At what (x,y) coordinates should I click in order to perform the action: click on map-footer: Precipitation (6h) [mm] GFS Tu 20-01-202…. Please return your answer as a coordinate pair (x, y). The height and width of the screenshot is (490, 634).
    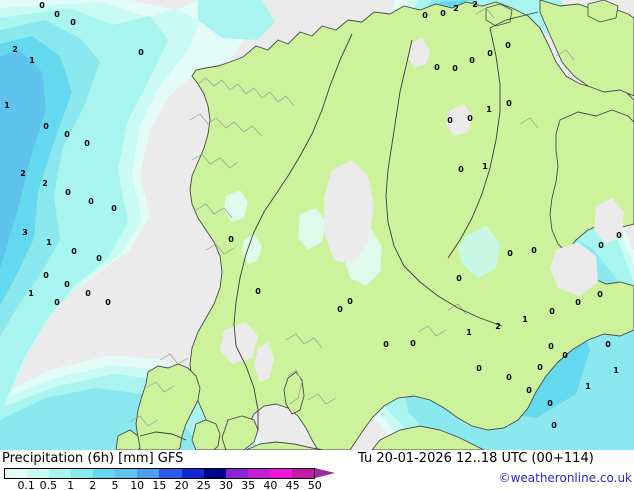
    Looking at the image, I should click on (317, 470).